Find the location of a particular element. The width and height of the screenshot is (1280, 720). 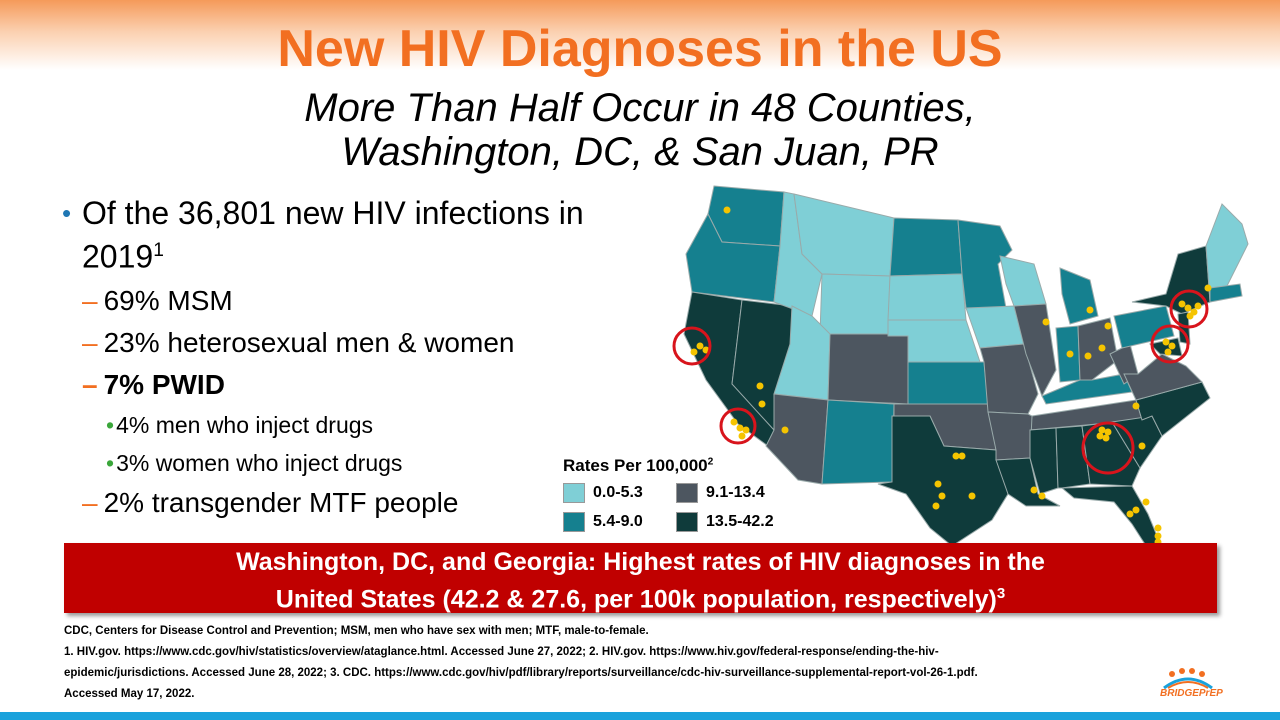

legend-title: Rates Per 100,0002 is located at coordinates (638, 466).